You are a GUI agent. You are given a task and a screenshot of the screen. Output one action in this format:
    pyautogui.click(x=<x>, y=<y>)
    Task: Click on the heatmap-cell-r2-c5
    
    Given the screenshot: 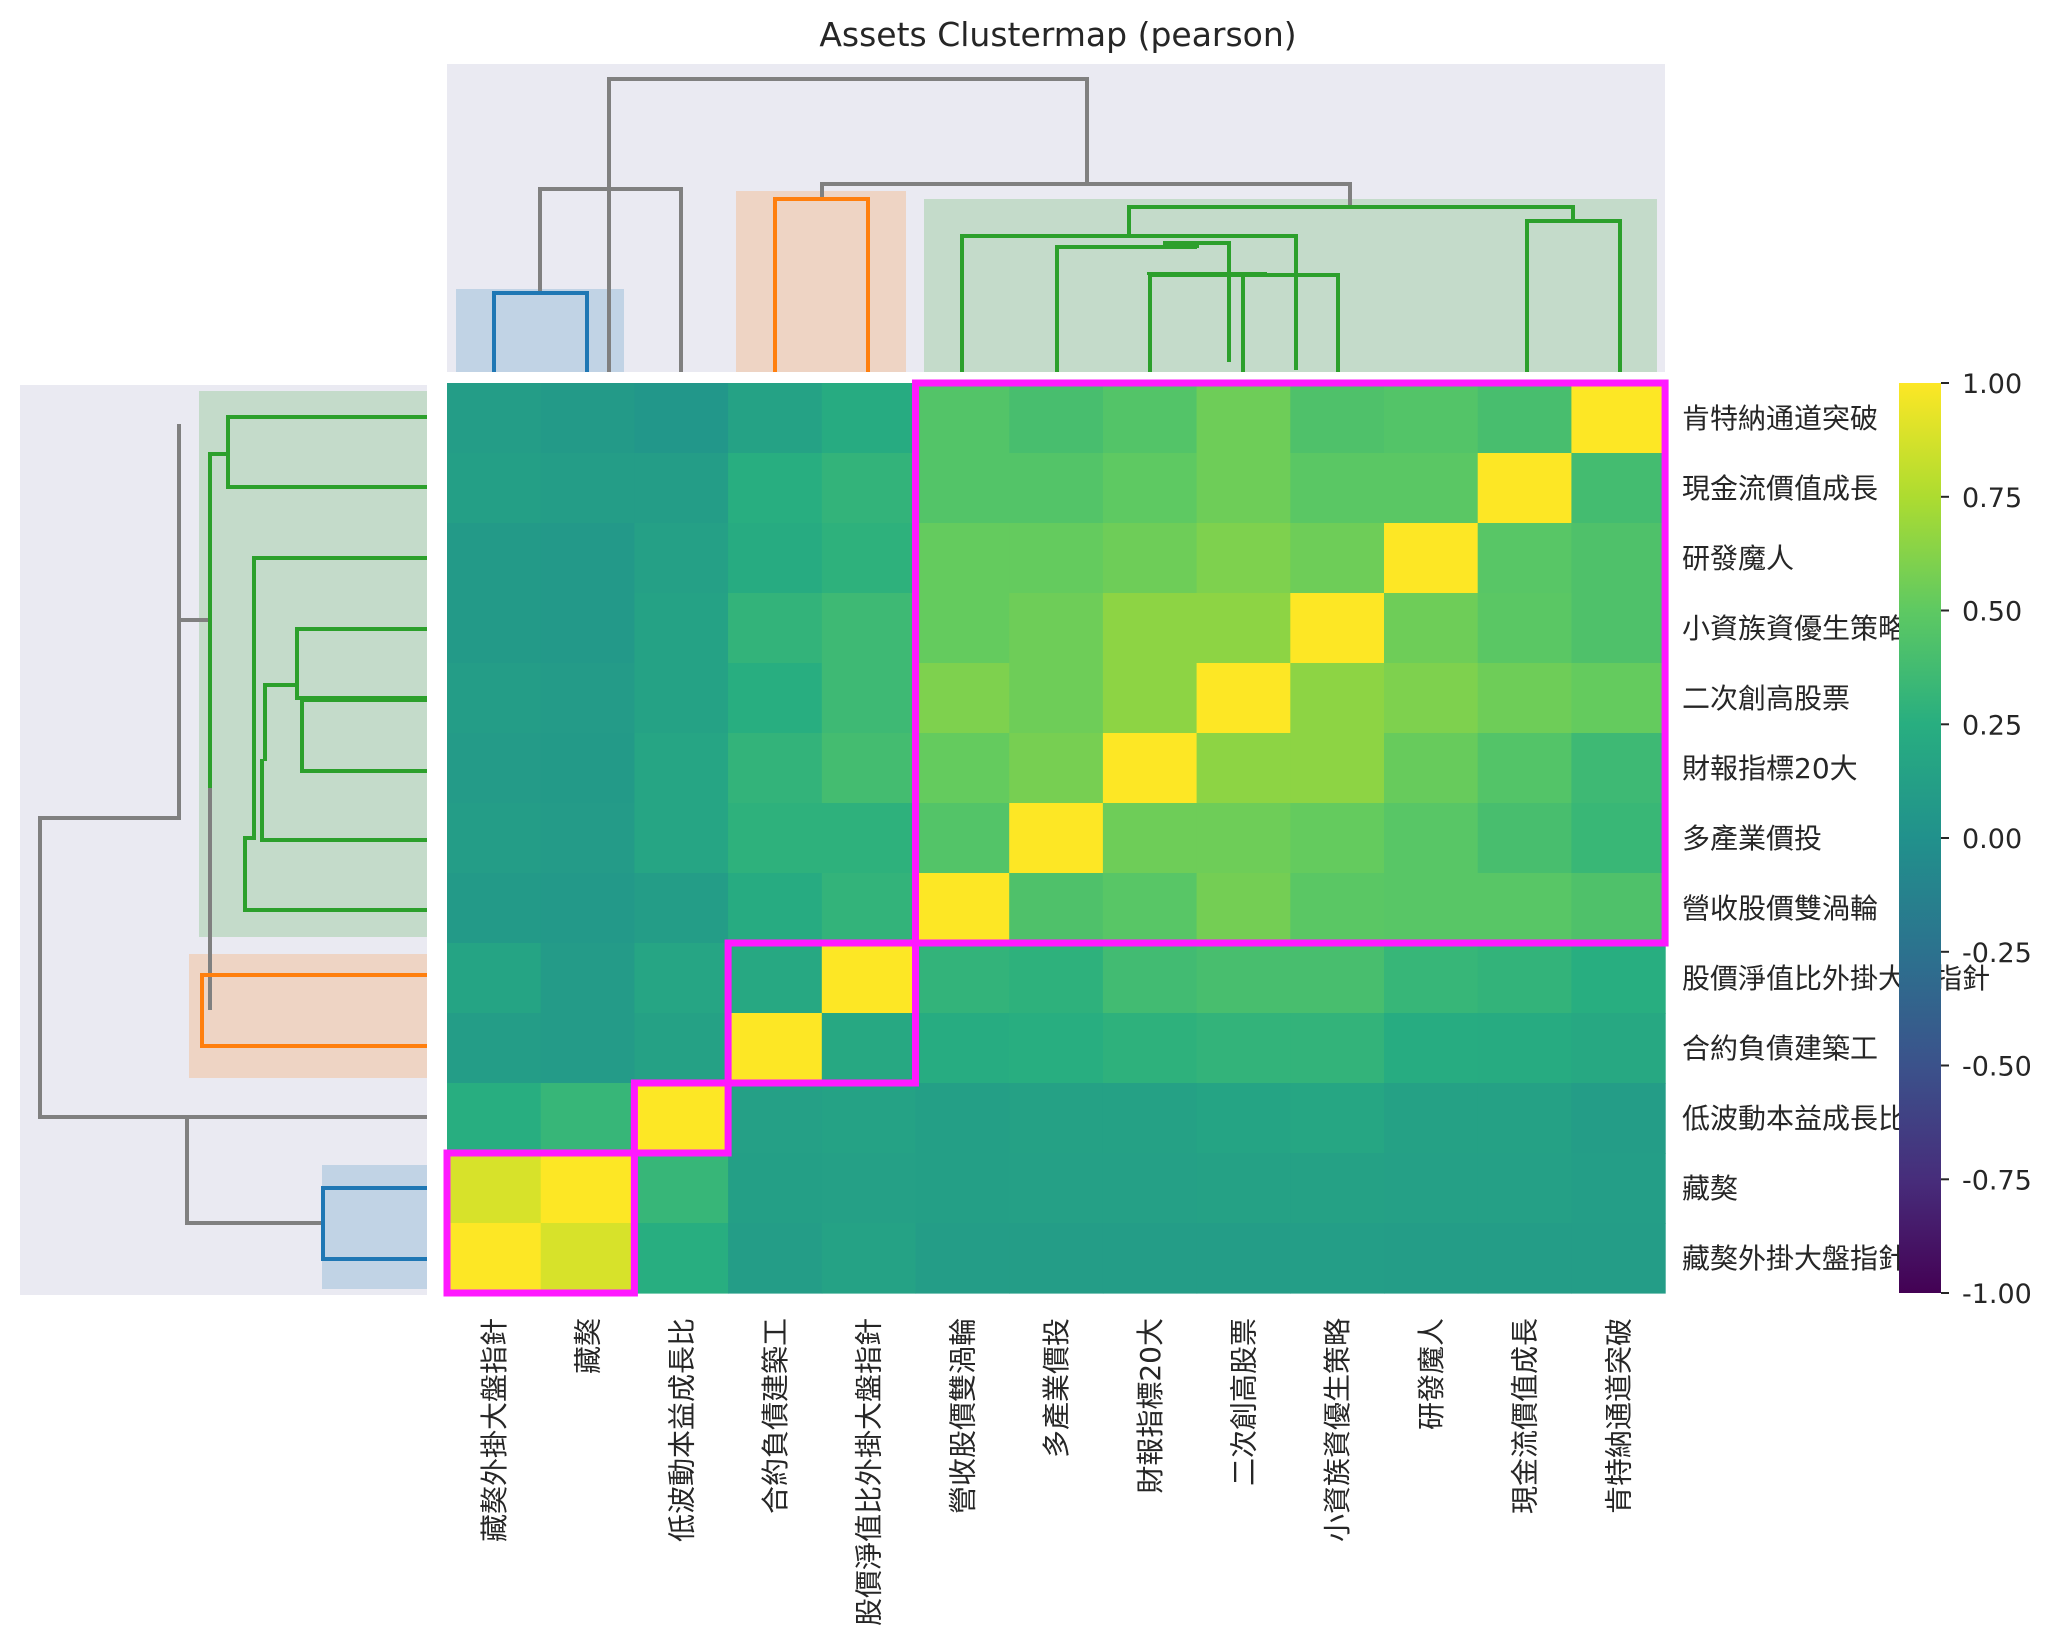 What is the action you would take?
    pyautogui.click(x=962, y=558)
    